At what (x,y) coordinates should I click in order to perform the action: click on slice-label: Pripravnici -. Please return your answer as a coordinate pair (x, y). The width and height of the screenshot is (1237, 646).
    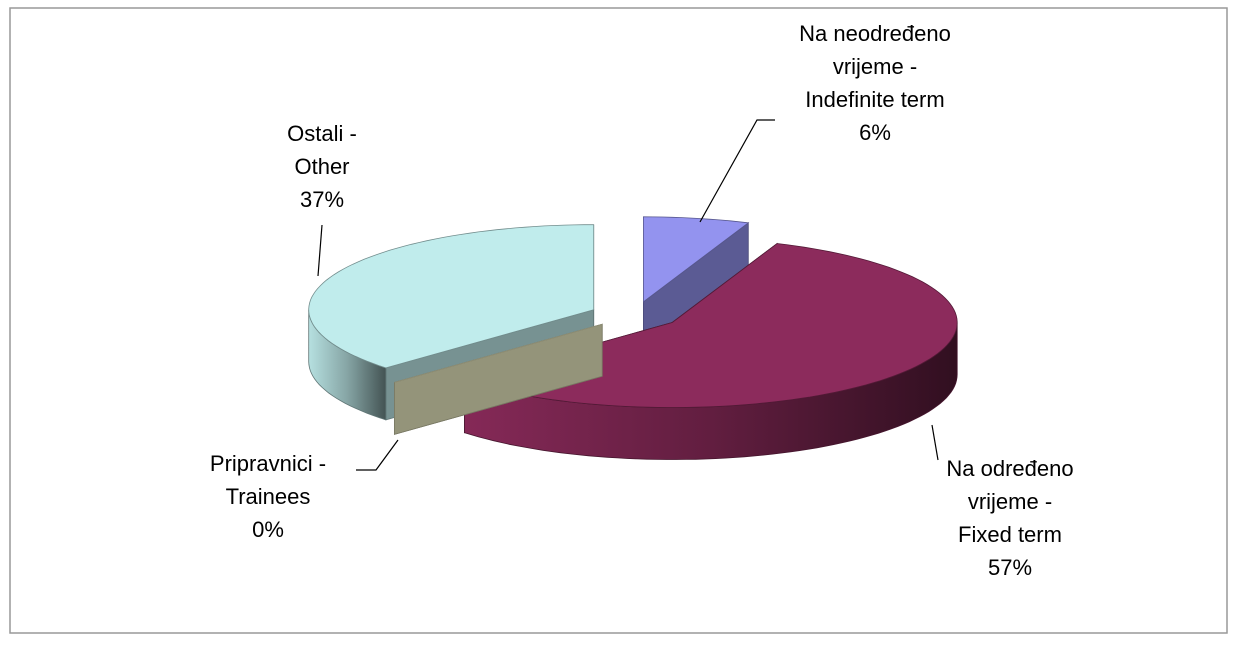
    Looking at the image, I should click on (268, 463).